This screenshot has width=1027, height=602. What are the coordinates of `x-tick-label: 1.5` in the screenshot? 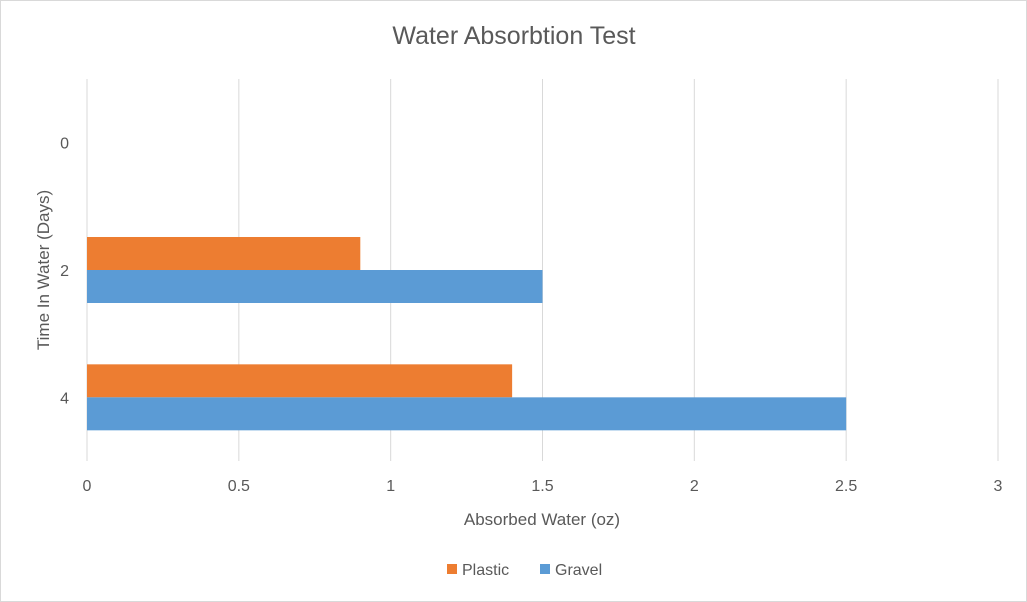 It's located at (542, 486).